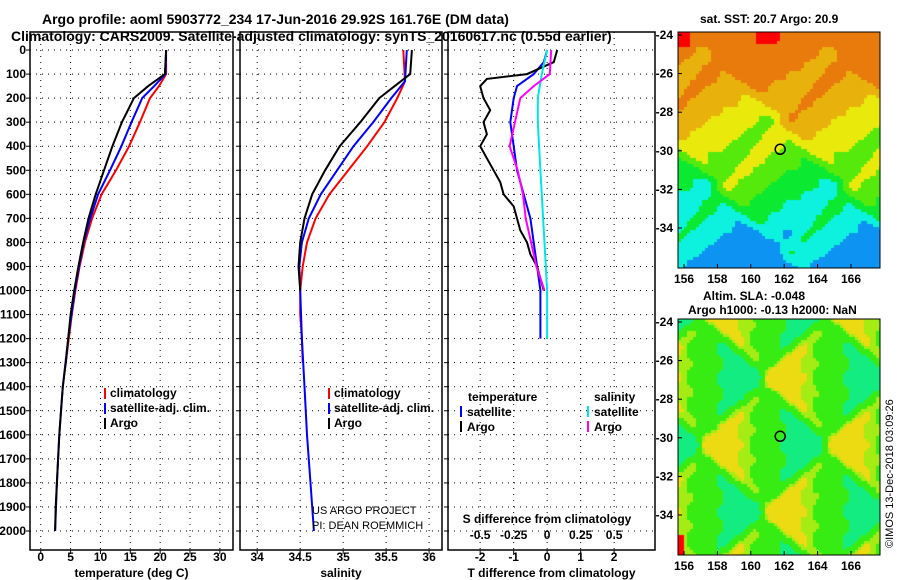  I want to click on x-tick-label: 10, so click(101, 557).